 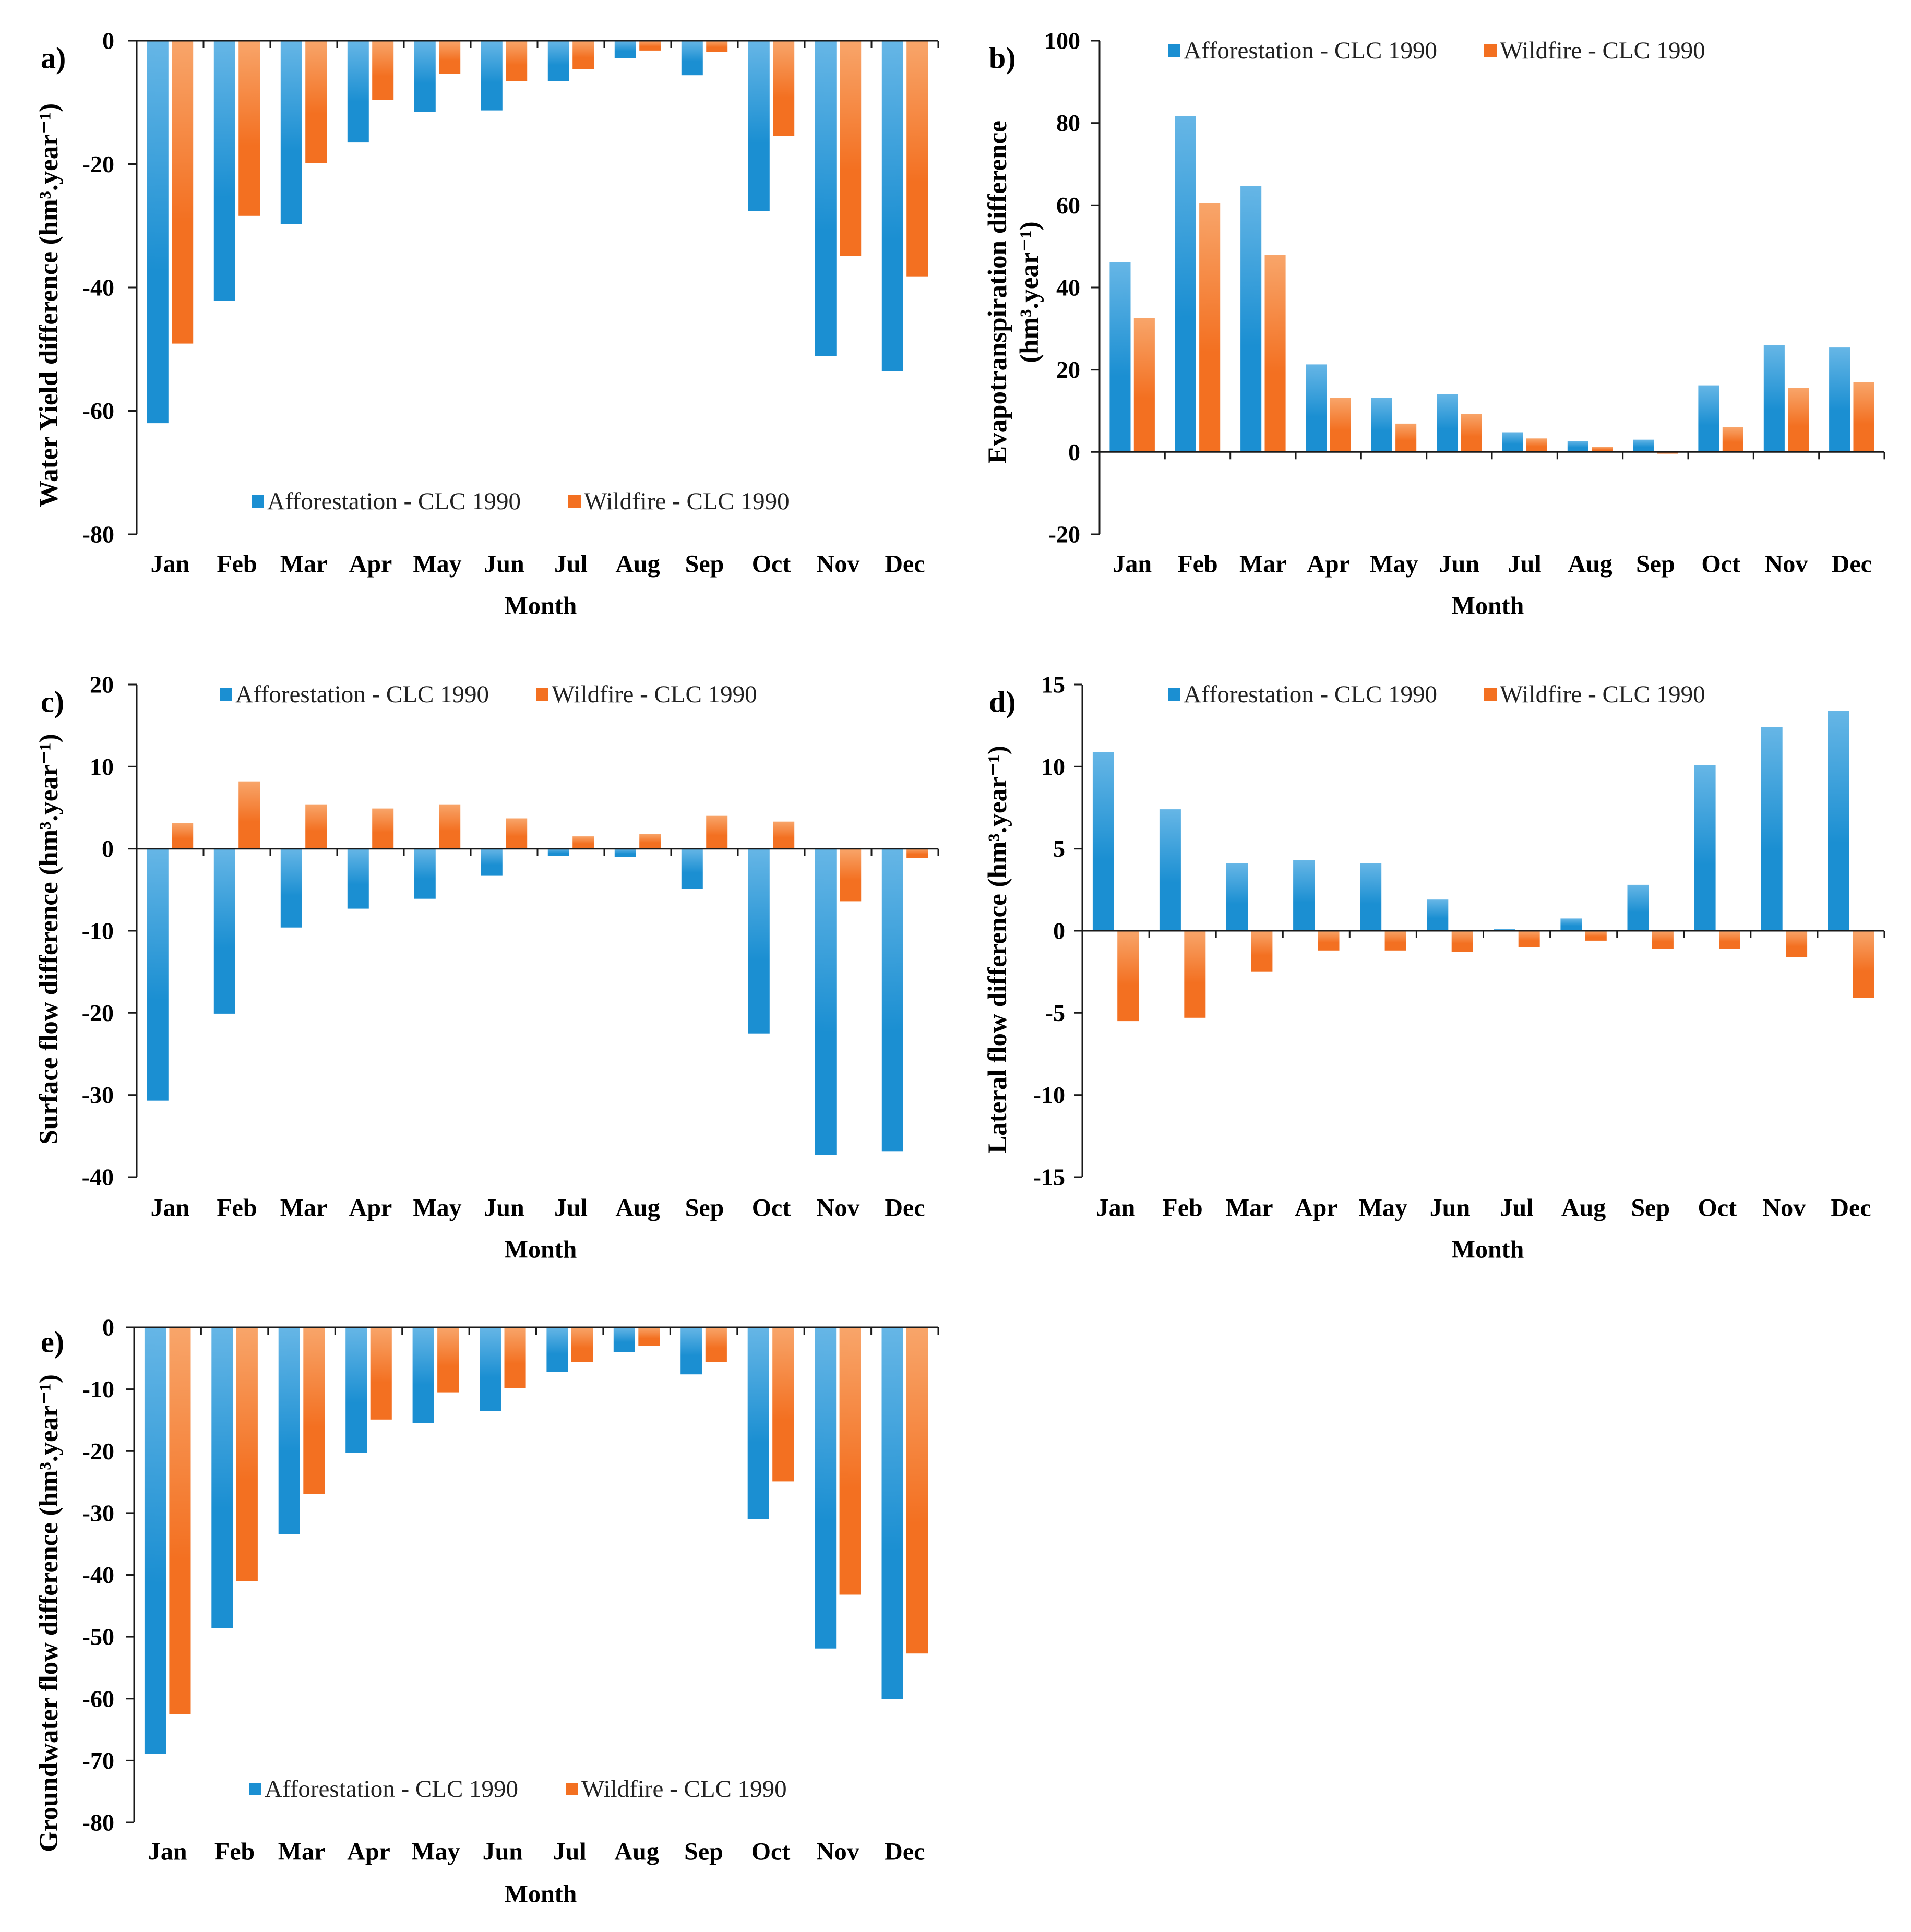 I want to click on bar-afforestation-feb, so click(x=222, y=1477).